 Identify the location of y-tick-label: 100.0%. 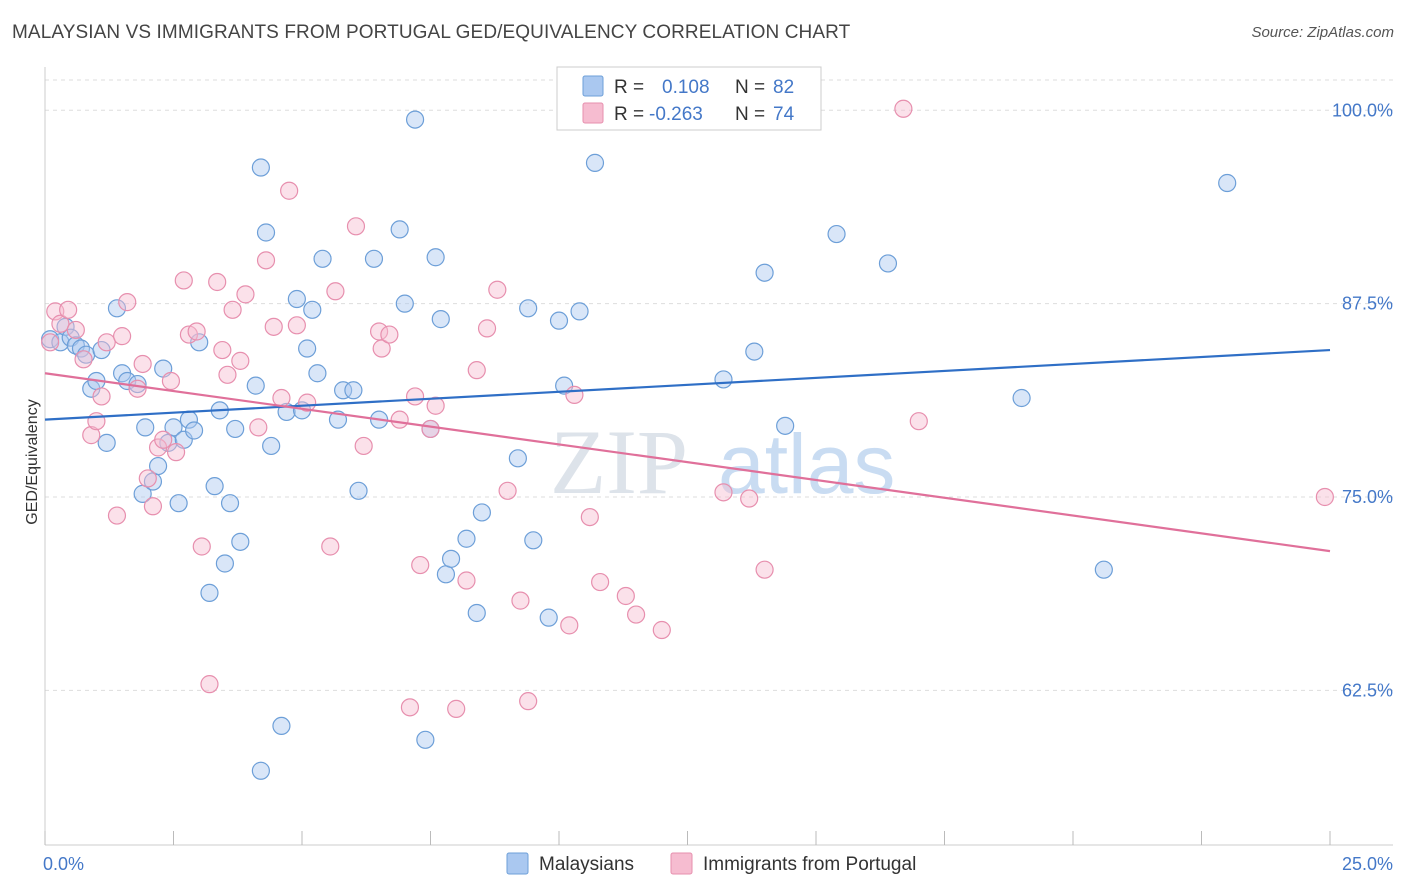
(1362, 110).